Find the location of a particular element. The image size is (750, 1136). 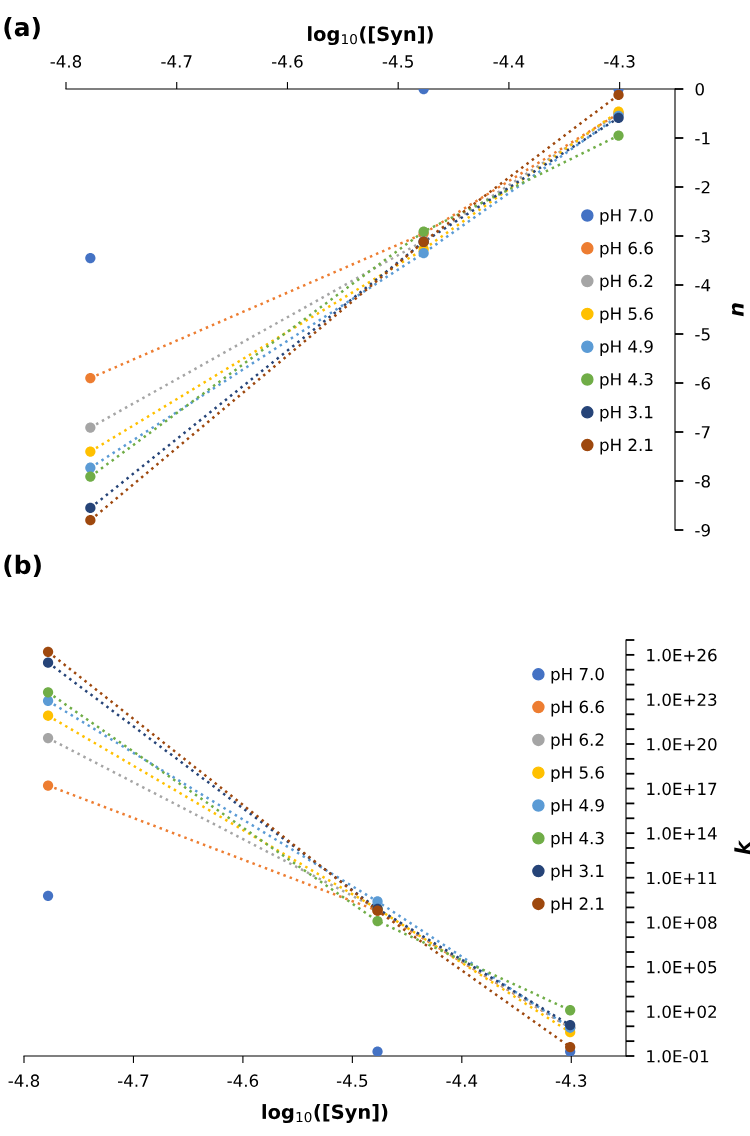

y-axis-title: k is located at coordinates (742, 847).